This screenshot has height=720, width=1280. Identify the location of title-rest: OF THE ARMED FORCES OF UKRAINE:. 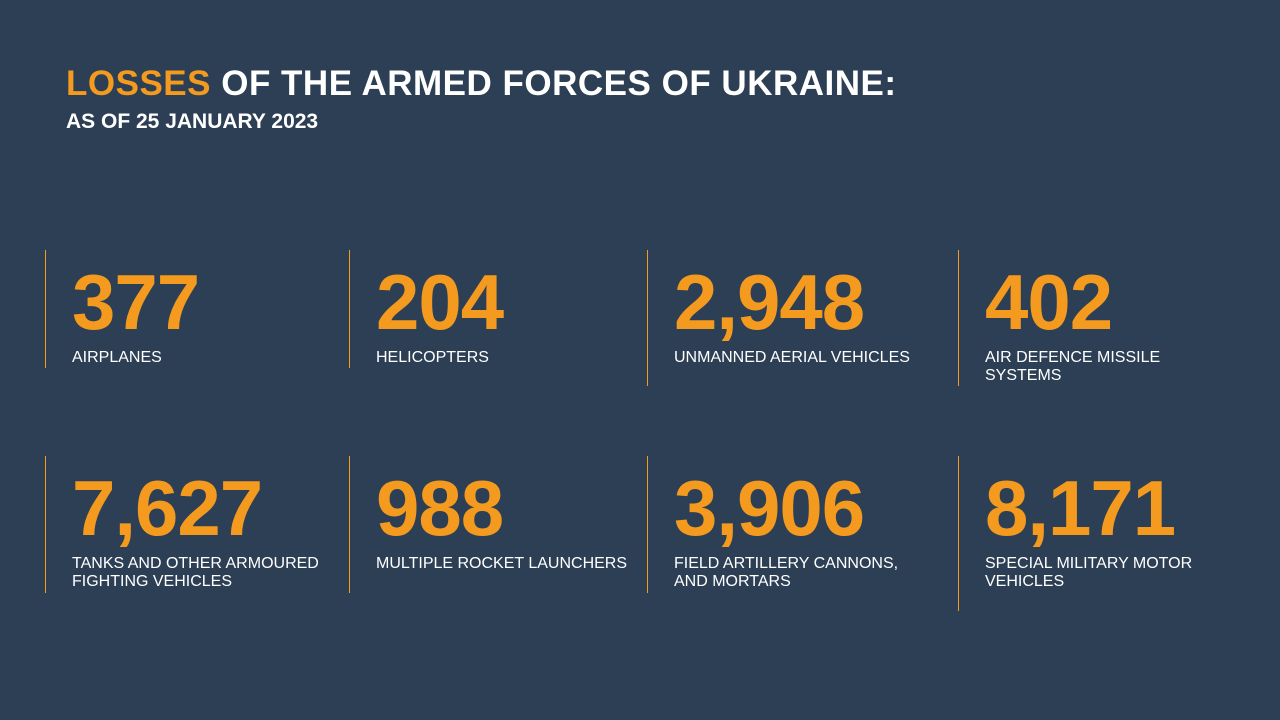
(559, 83).